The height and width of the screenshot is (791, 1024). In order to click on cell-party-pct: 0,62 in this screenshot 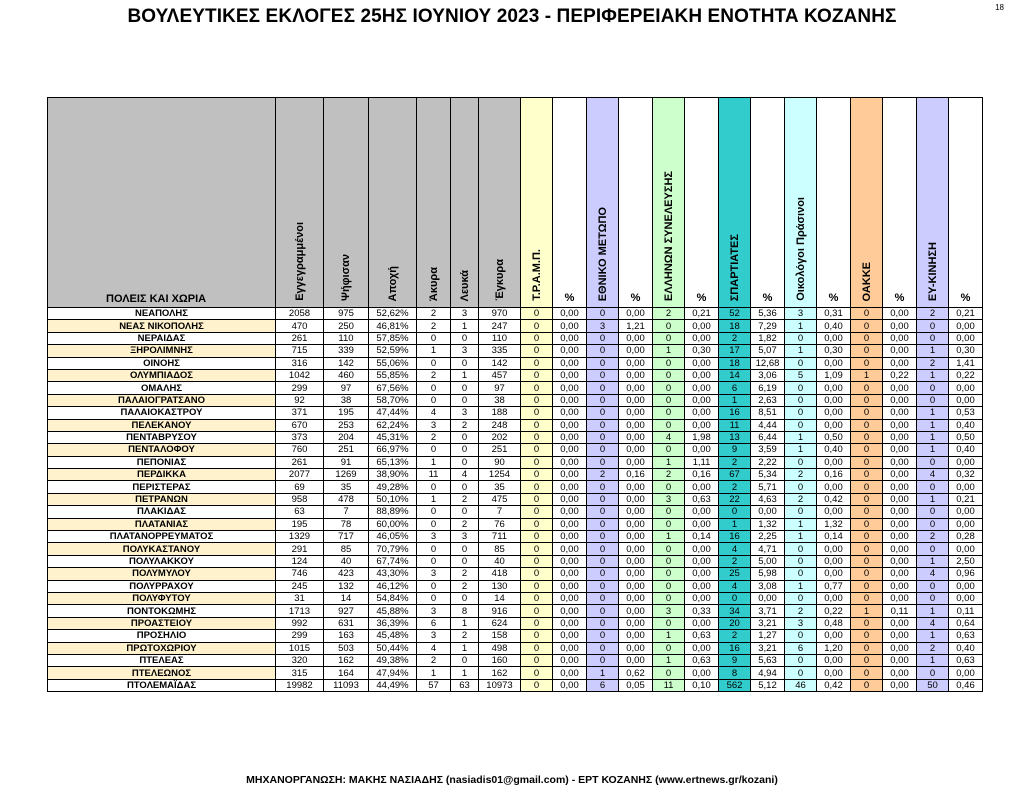, I will do `click(635, 673)`.